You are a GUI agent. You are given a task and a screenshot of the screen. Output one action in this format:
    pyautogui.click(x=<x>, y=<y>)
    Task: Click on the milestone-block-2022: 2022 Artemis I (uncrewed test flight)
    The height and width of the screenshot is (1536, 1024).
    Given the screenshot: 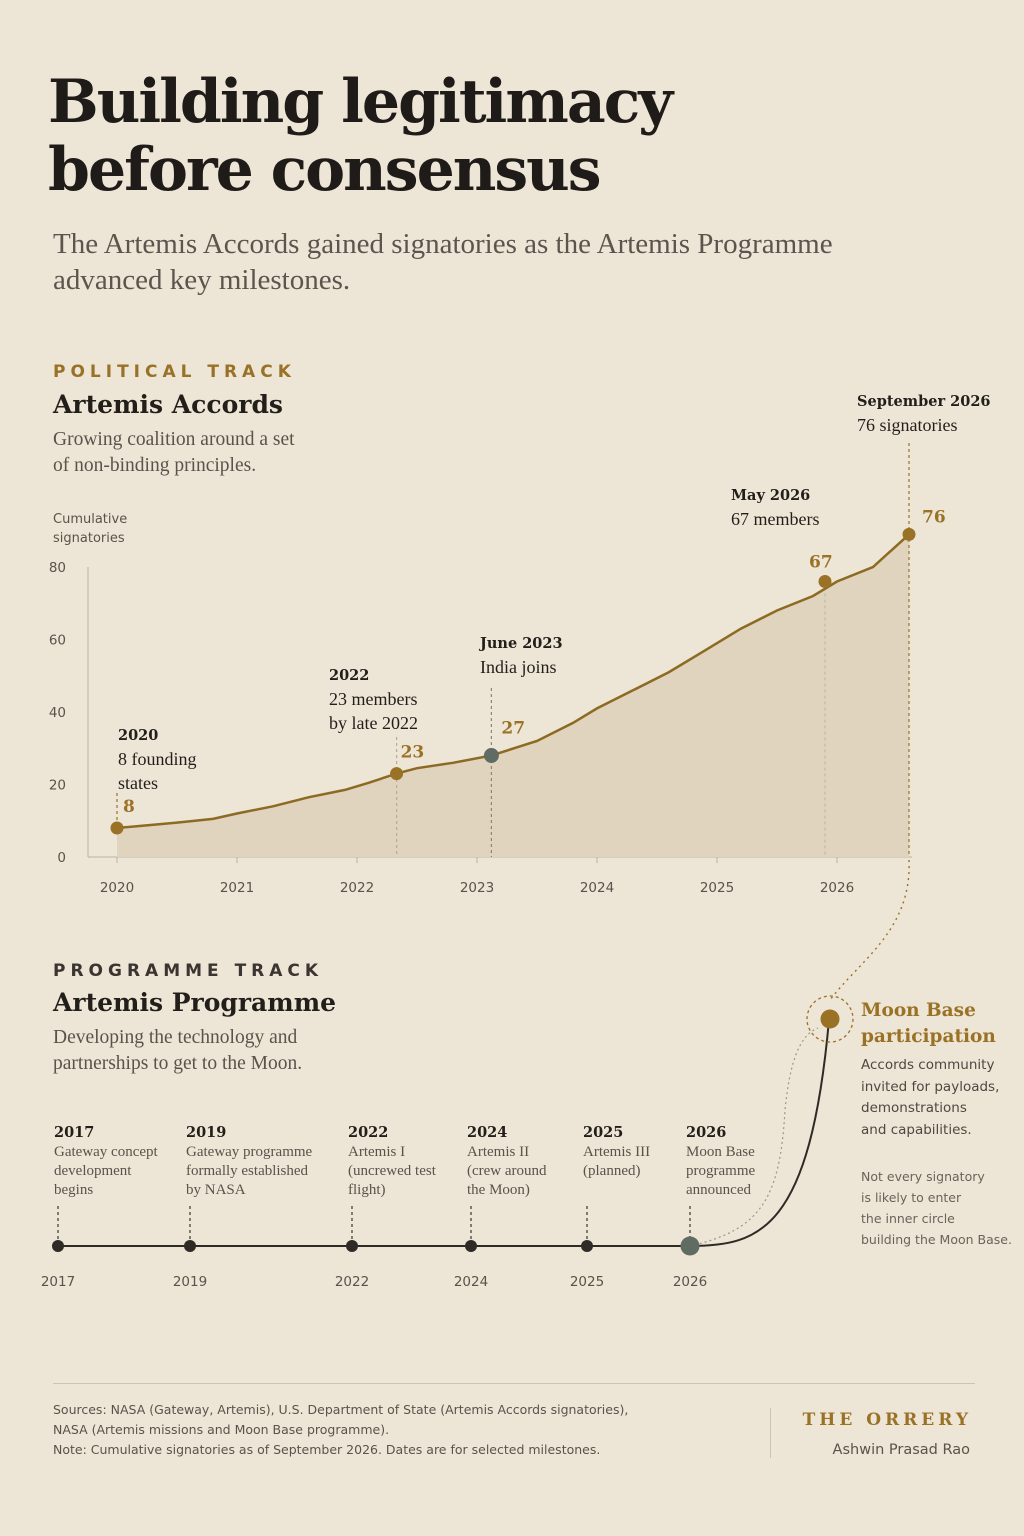 What is the action you would take?
    pyautogui.click(x=423, y=1162)
    